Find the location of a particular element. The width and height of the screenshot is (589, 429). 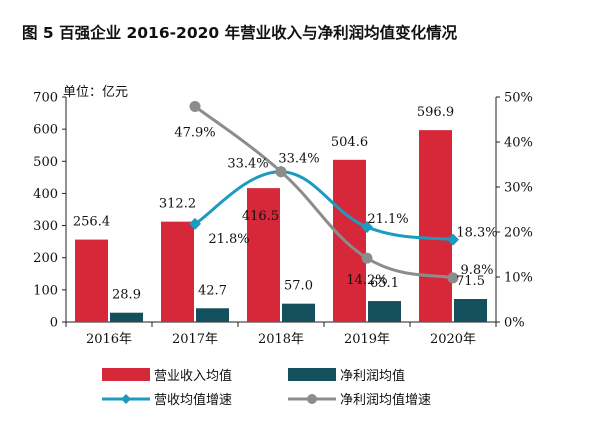

legend-label: 营收均值增速 is located at coordinates (193, 400).